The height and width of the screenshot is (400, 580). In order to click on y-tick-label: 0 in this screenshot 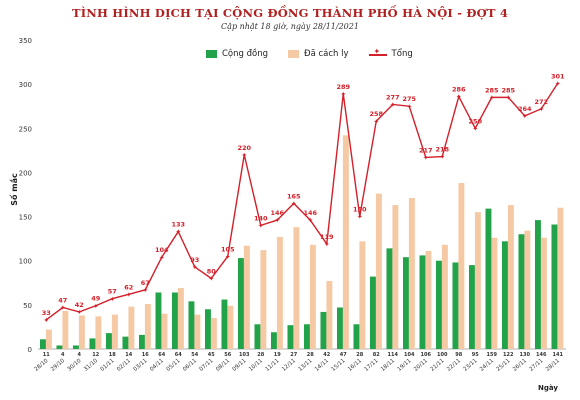, I will do `click(30, 350)`.